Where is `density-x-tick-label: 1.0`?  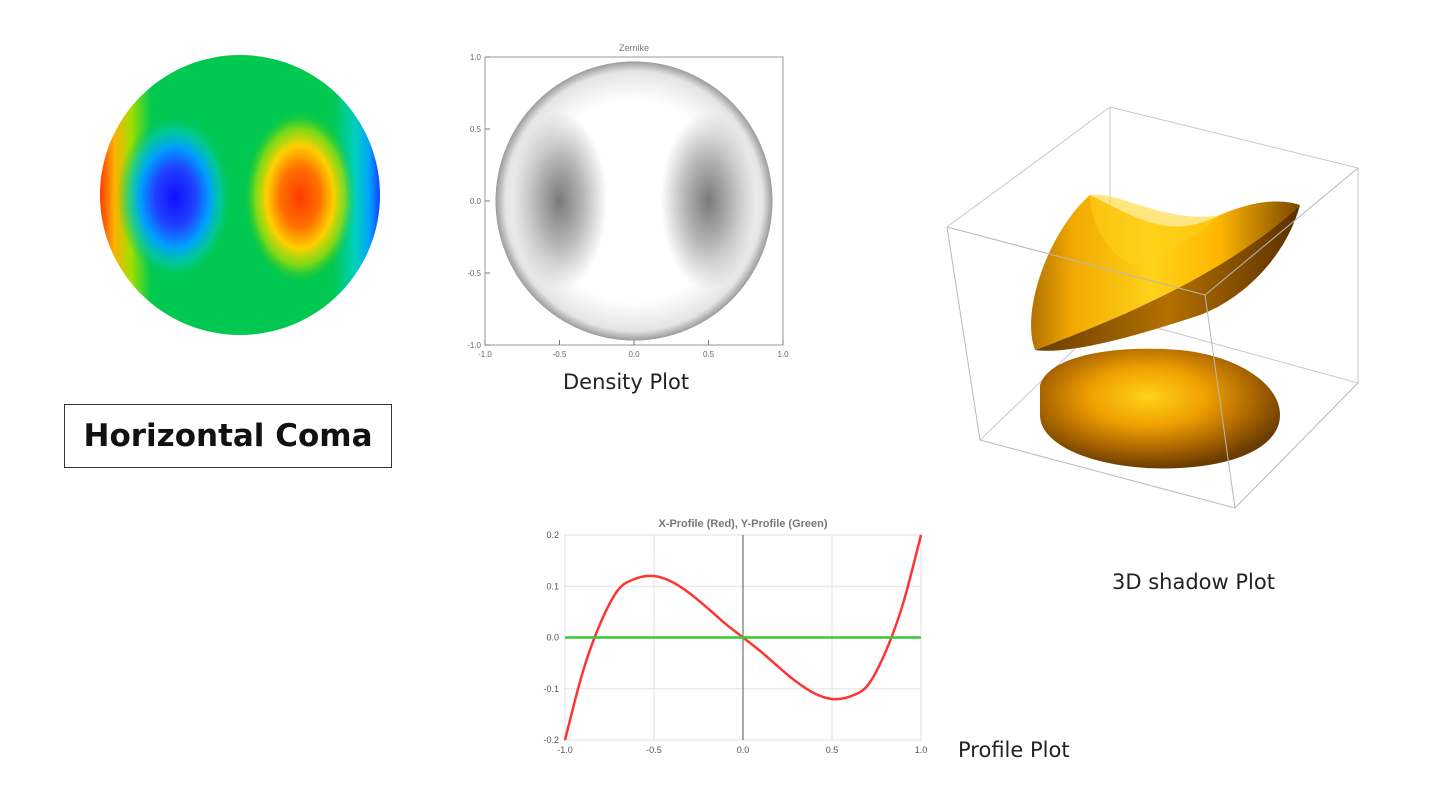
density-x-tick-label: 1.0 is located at coordinates (783, 354).